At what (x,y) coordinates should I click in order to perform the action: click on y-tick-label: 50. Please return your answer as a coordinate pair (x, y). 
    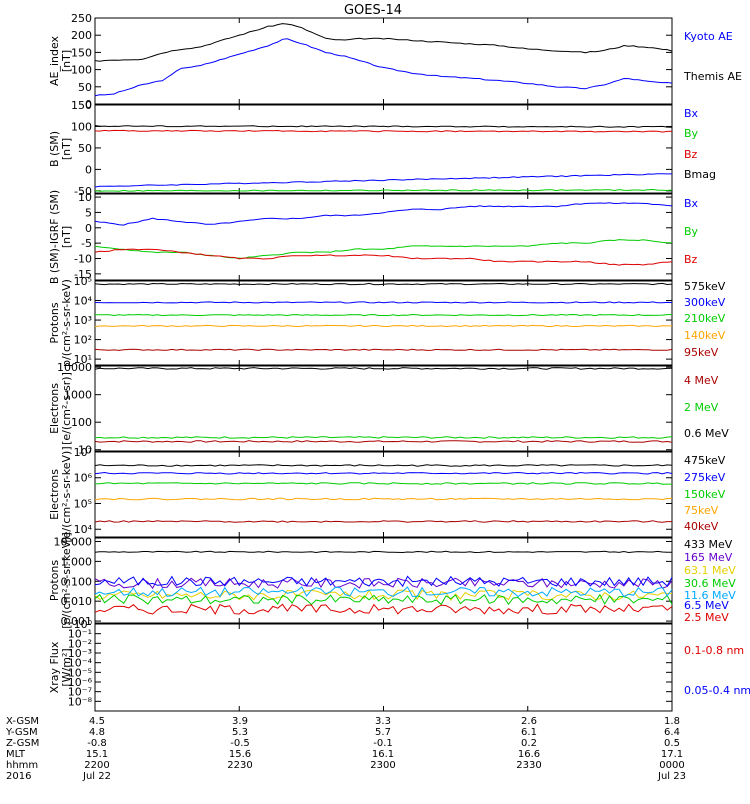
    Looking at the image, I should click on (85, 87).